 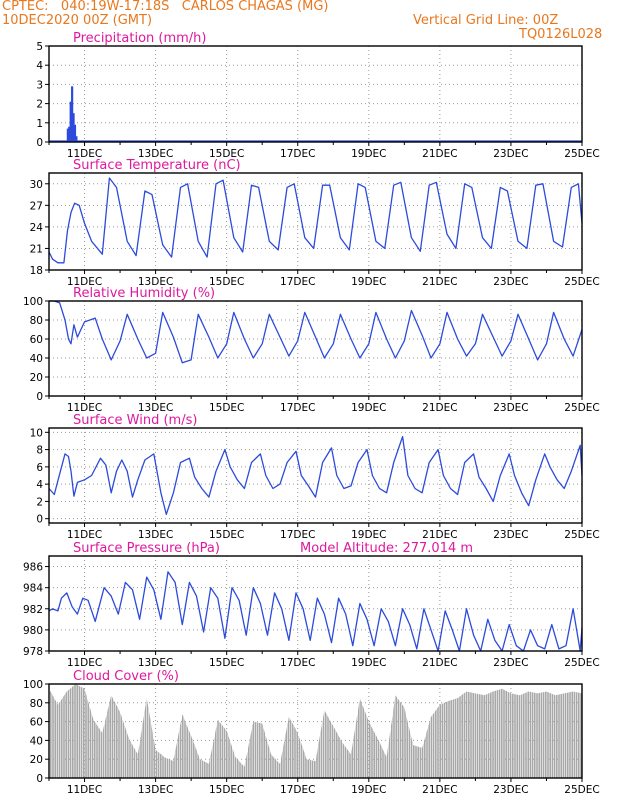 I want to click on x-tick-label: 15DEC, so click(x=226, y=790).